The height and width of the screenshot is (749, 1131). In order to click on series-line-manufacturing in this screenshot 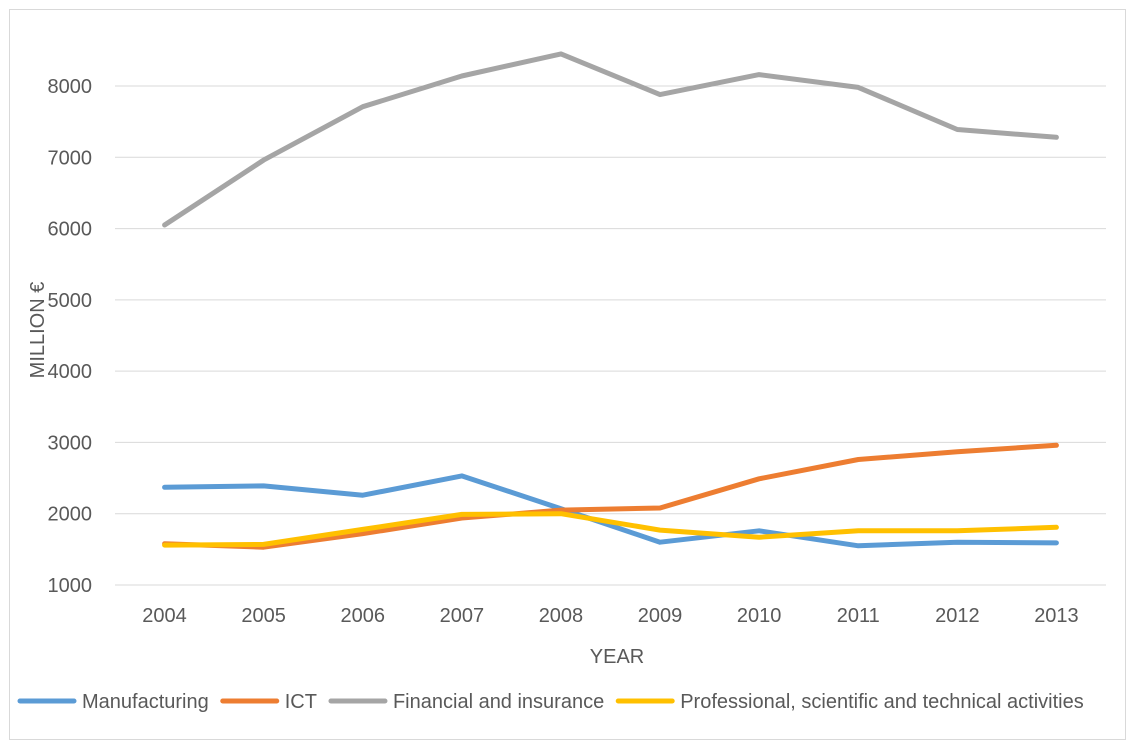, I will do `click(610, 511)`.